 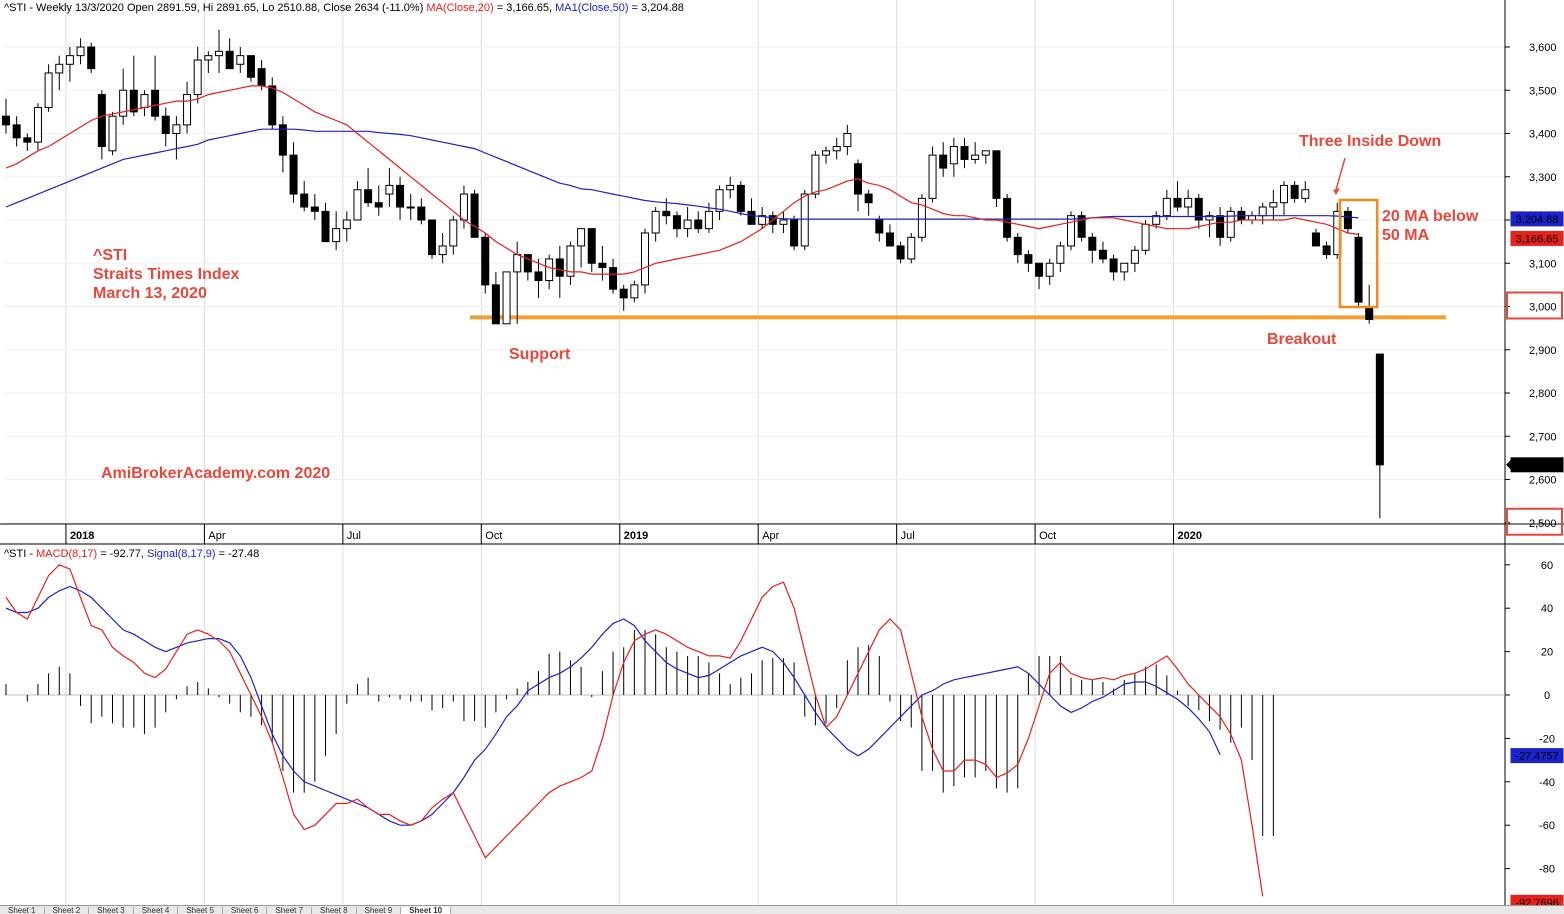 What do you see at coordinates (1543, 351) in the screenshot?
I see `price-axis-label: 2,900` at bounding box center [1543, 351].